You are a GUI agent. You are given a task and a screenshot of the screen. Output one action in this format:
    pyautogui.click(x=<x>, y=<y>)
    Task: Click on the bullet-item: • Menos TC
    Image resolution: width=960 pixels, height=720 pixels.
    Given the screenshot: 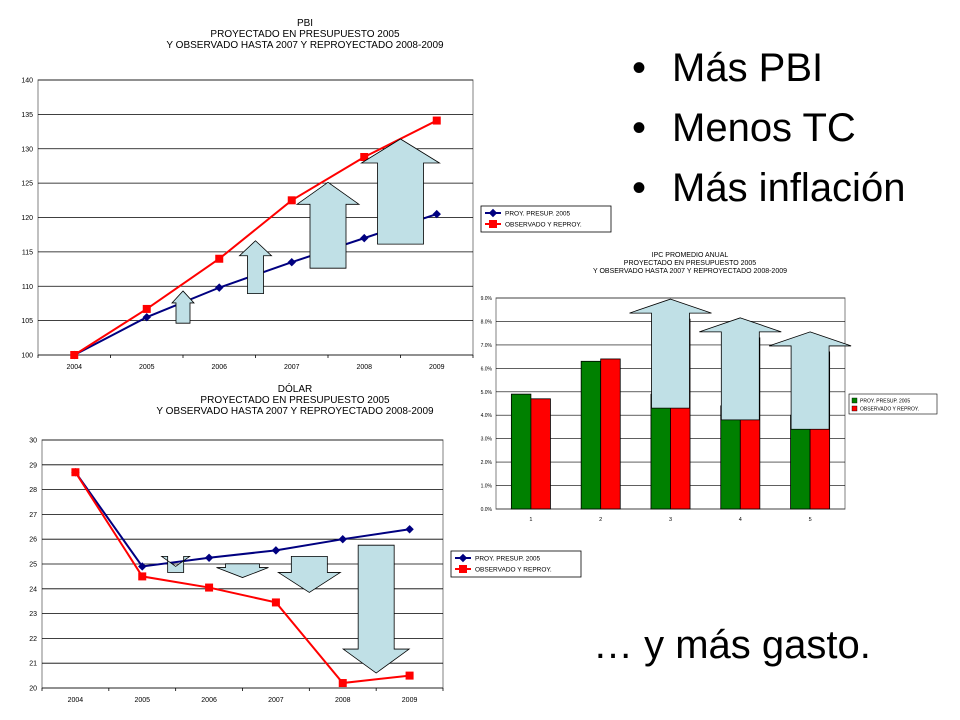 What is the action you would take?
    pyautogui.click(x=768, y=128)
    